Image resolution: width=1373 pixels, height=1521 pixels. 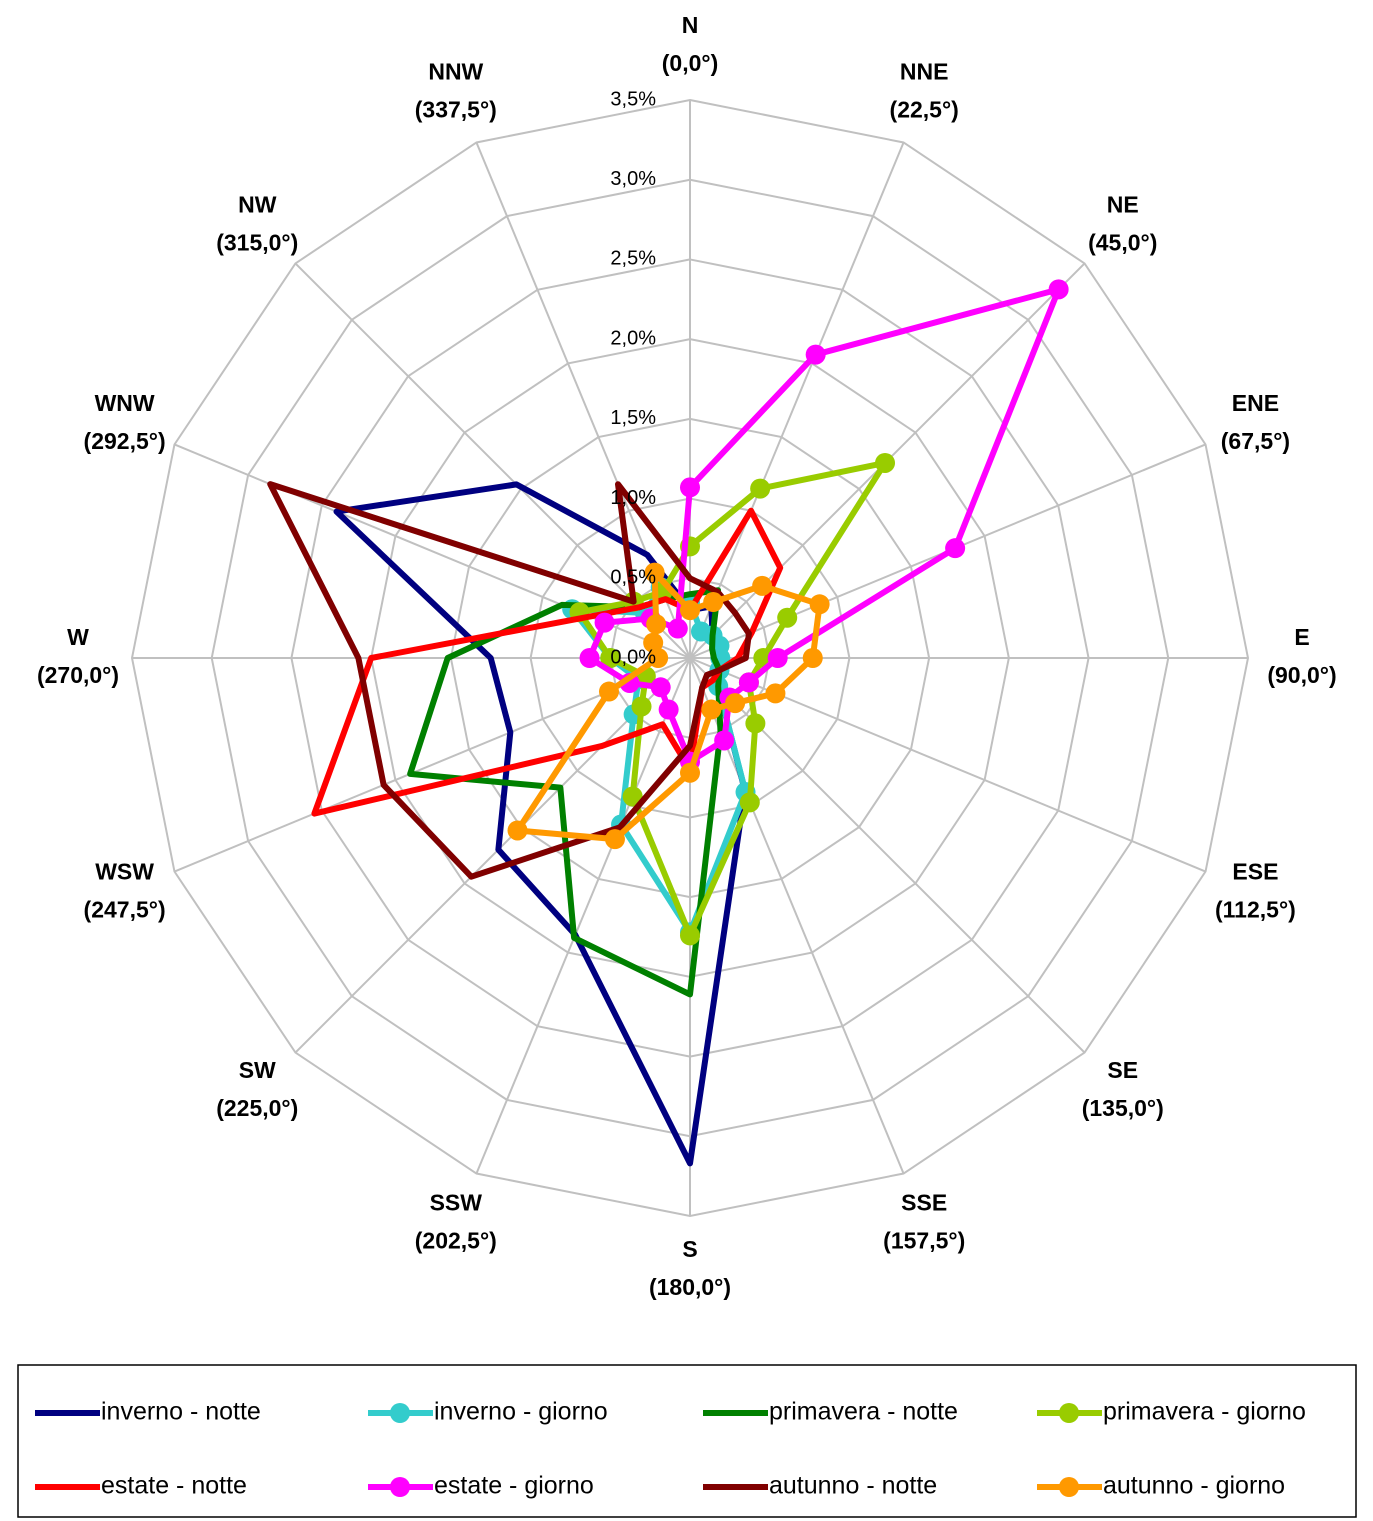 What do you see at coordinates (853, 1486) in the screenshot?
I see `legend-label: autunno - notte` at bounding box center [853, 1486].